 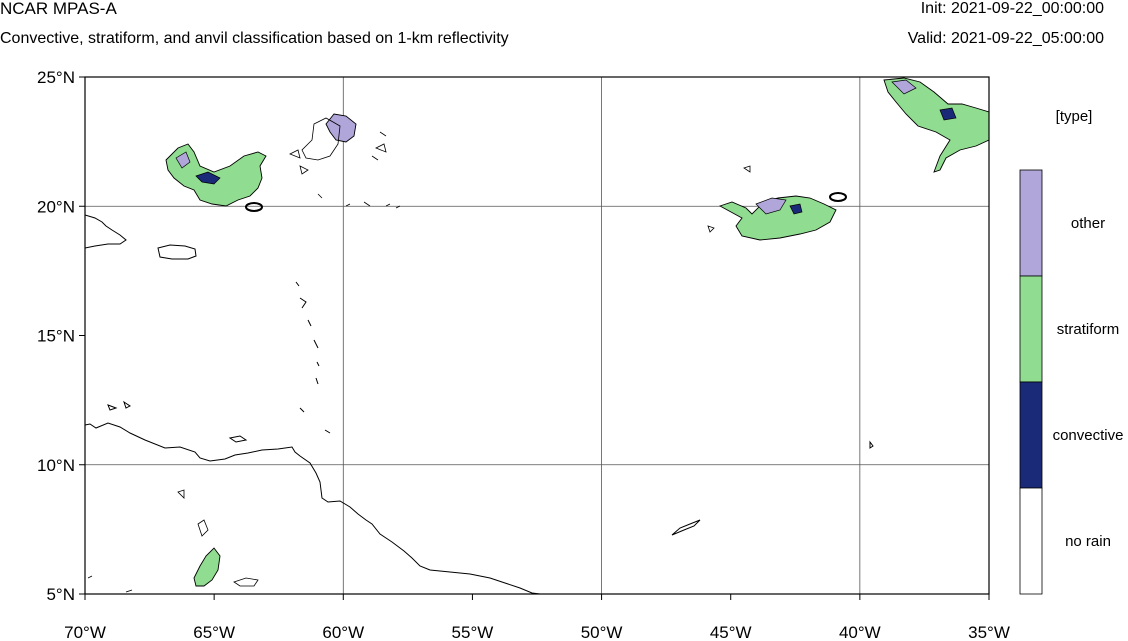 What do you see at coordinates (860, 632) in the screenshot?
I see `x-tick-label: 40°W` at bounding box center [860, 632].